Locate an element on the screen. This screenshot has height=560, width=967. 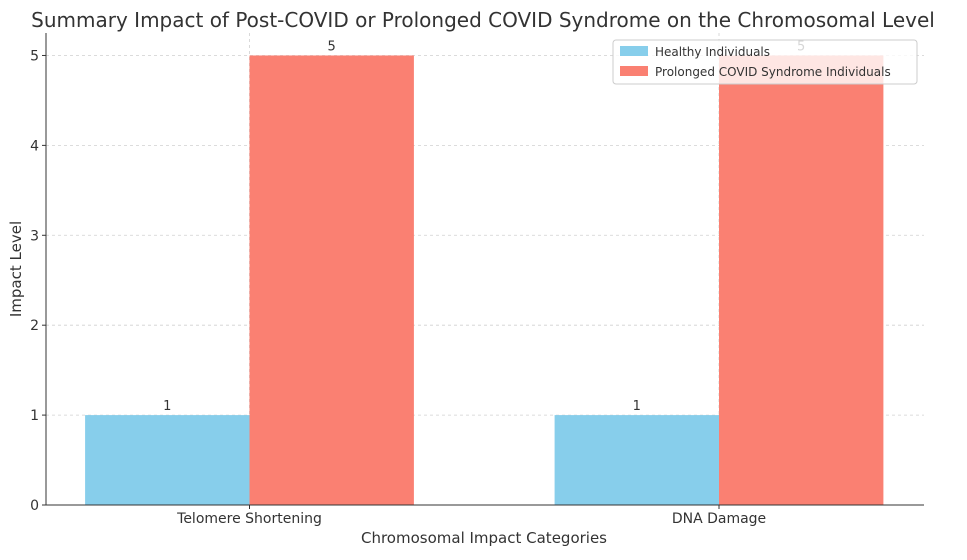
y-tick-label: 3 is located at coordinates (34, 236).